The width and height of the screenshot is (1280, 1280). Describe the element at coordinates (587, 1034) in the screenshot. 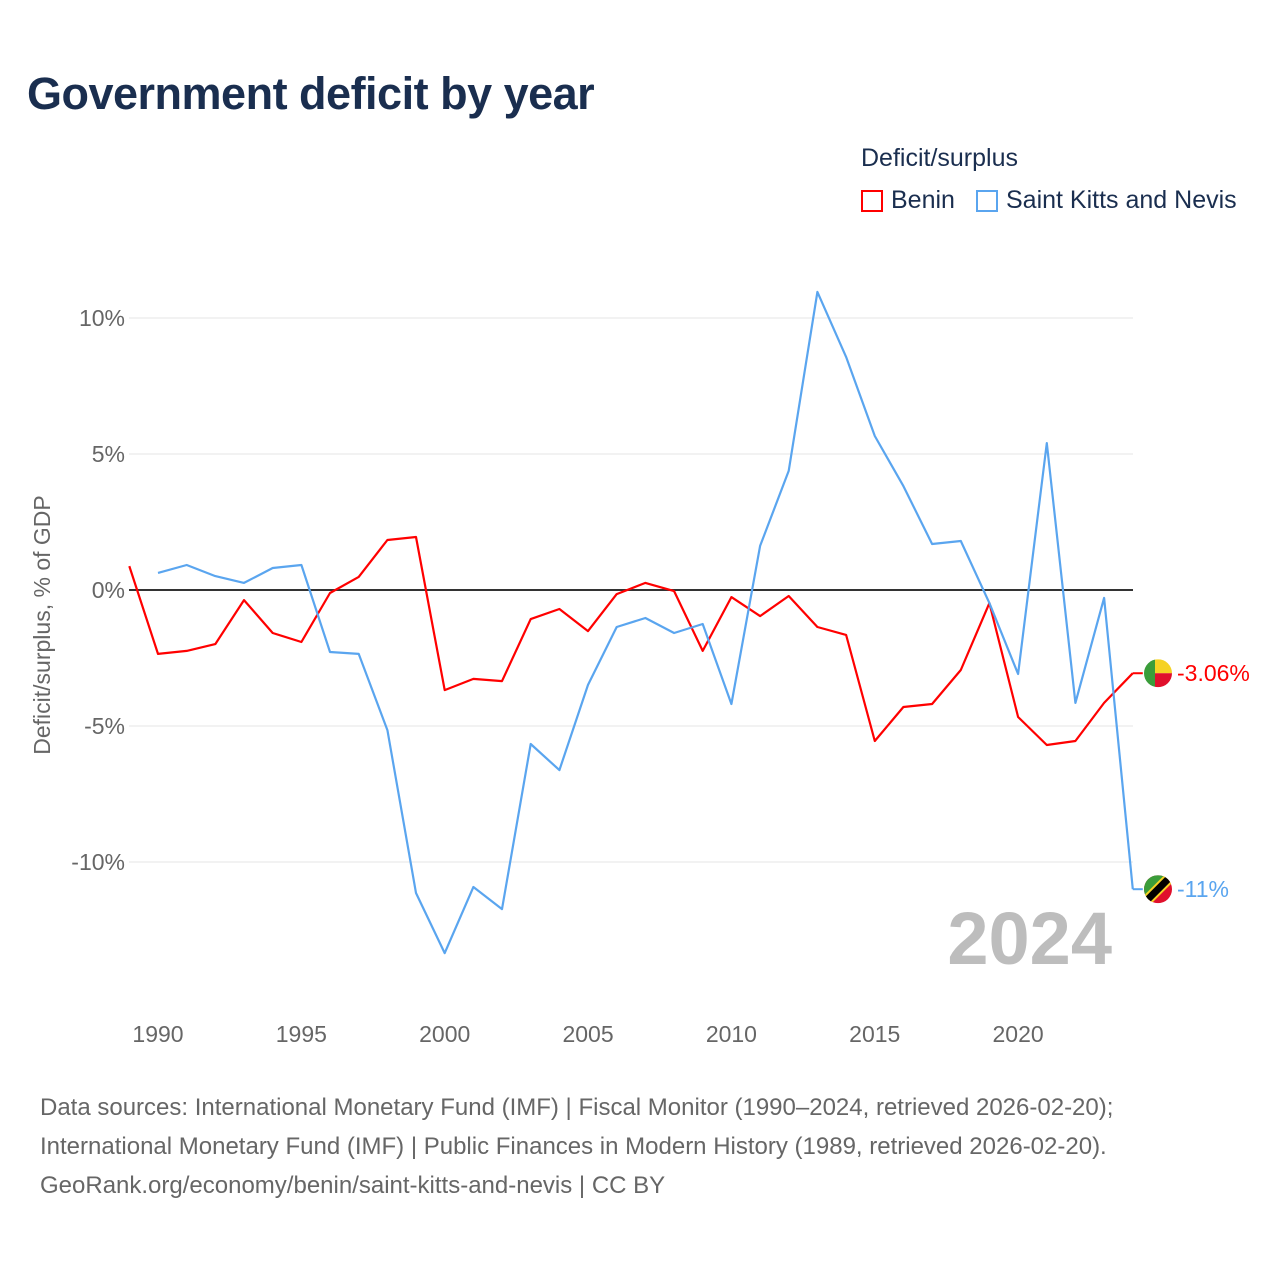

I see `x-tick-label: 2005` at that location.